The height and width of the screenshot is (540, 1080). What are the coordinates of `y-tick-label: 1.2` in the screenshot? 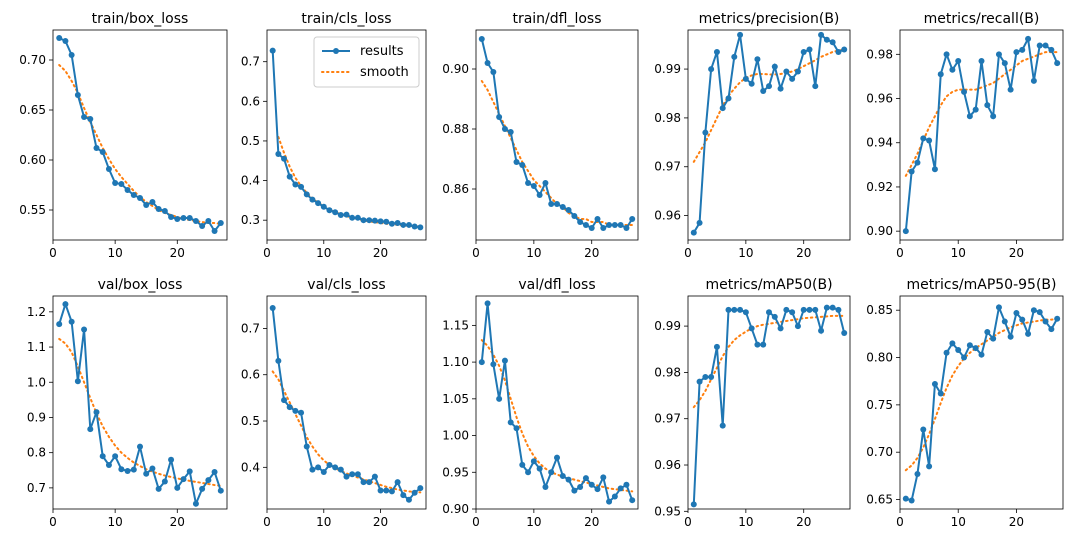 It's located at (36, 312).